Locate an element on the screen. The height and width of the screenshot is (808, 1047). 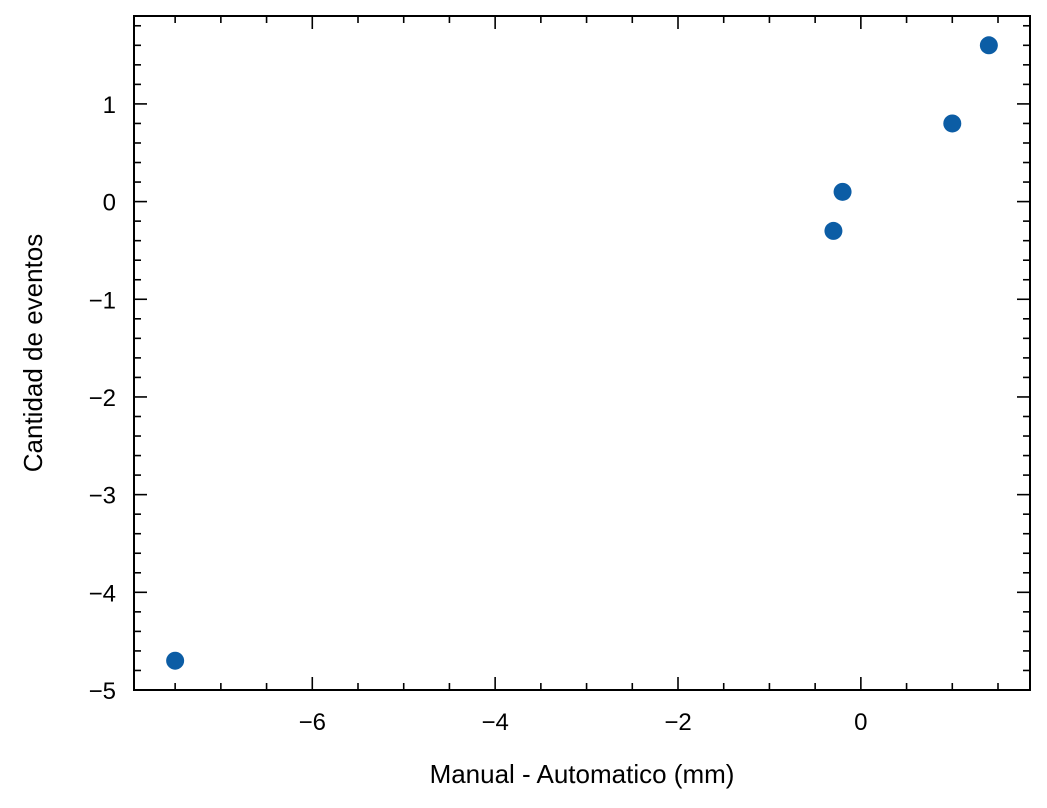
y-tick-label: 1 is located at coordinates (109, 105).